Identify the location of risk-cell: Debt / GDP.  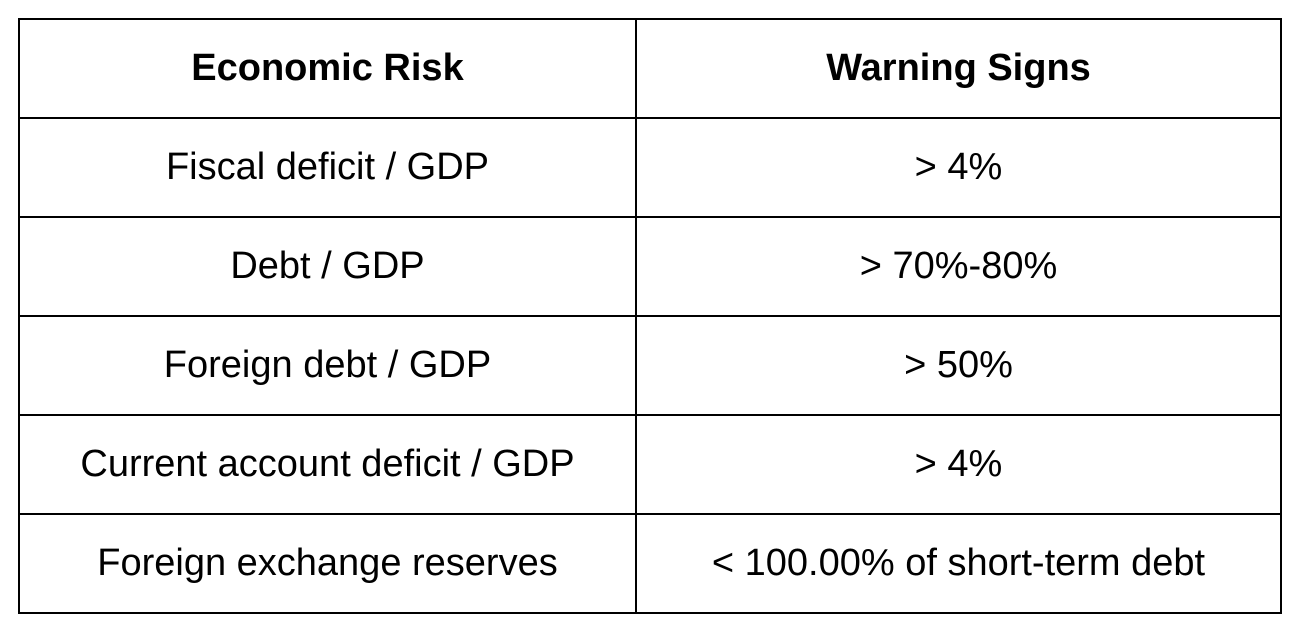
(327, 266).